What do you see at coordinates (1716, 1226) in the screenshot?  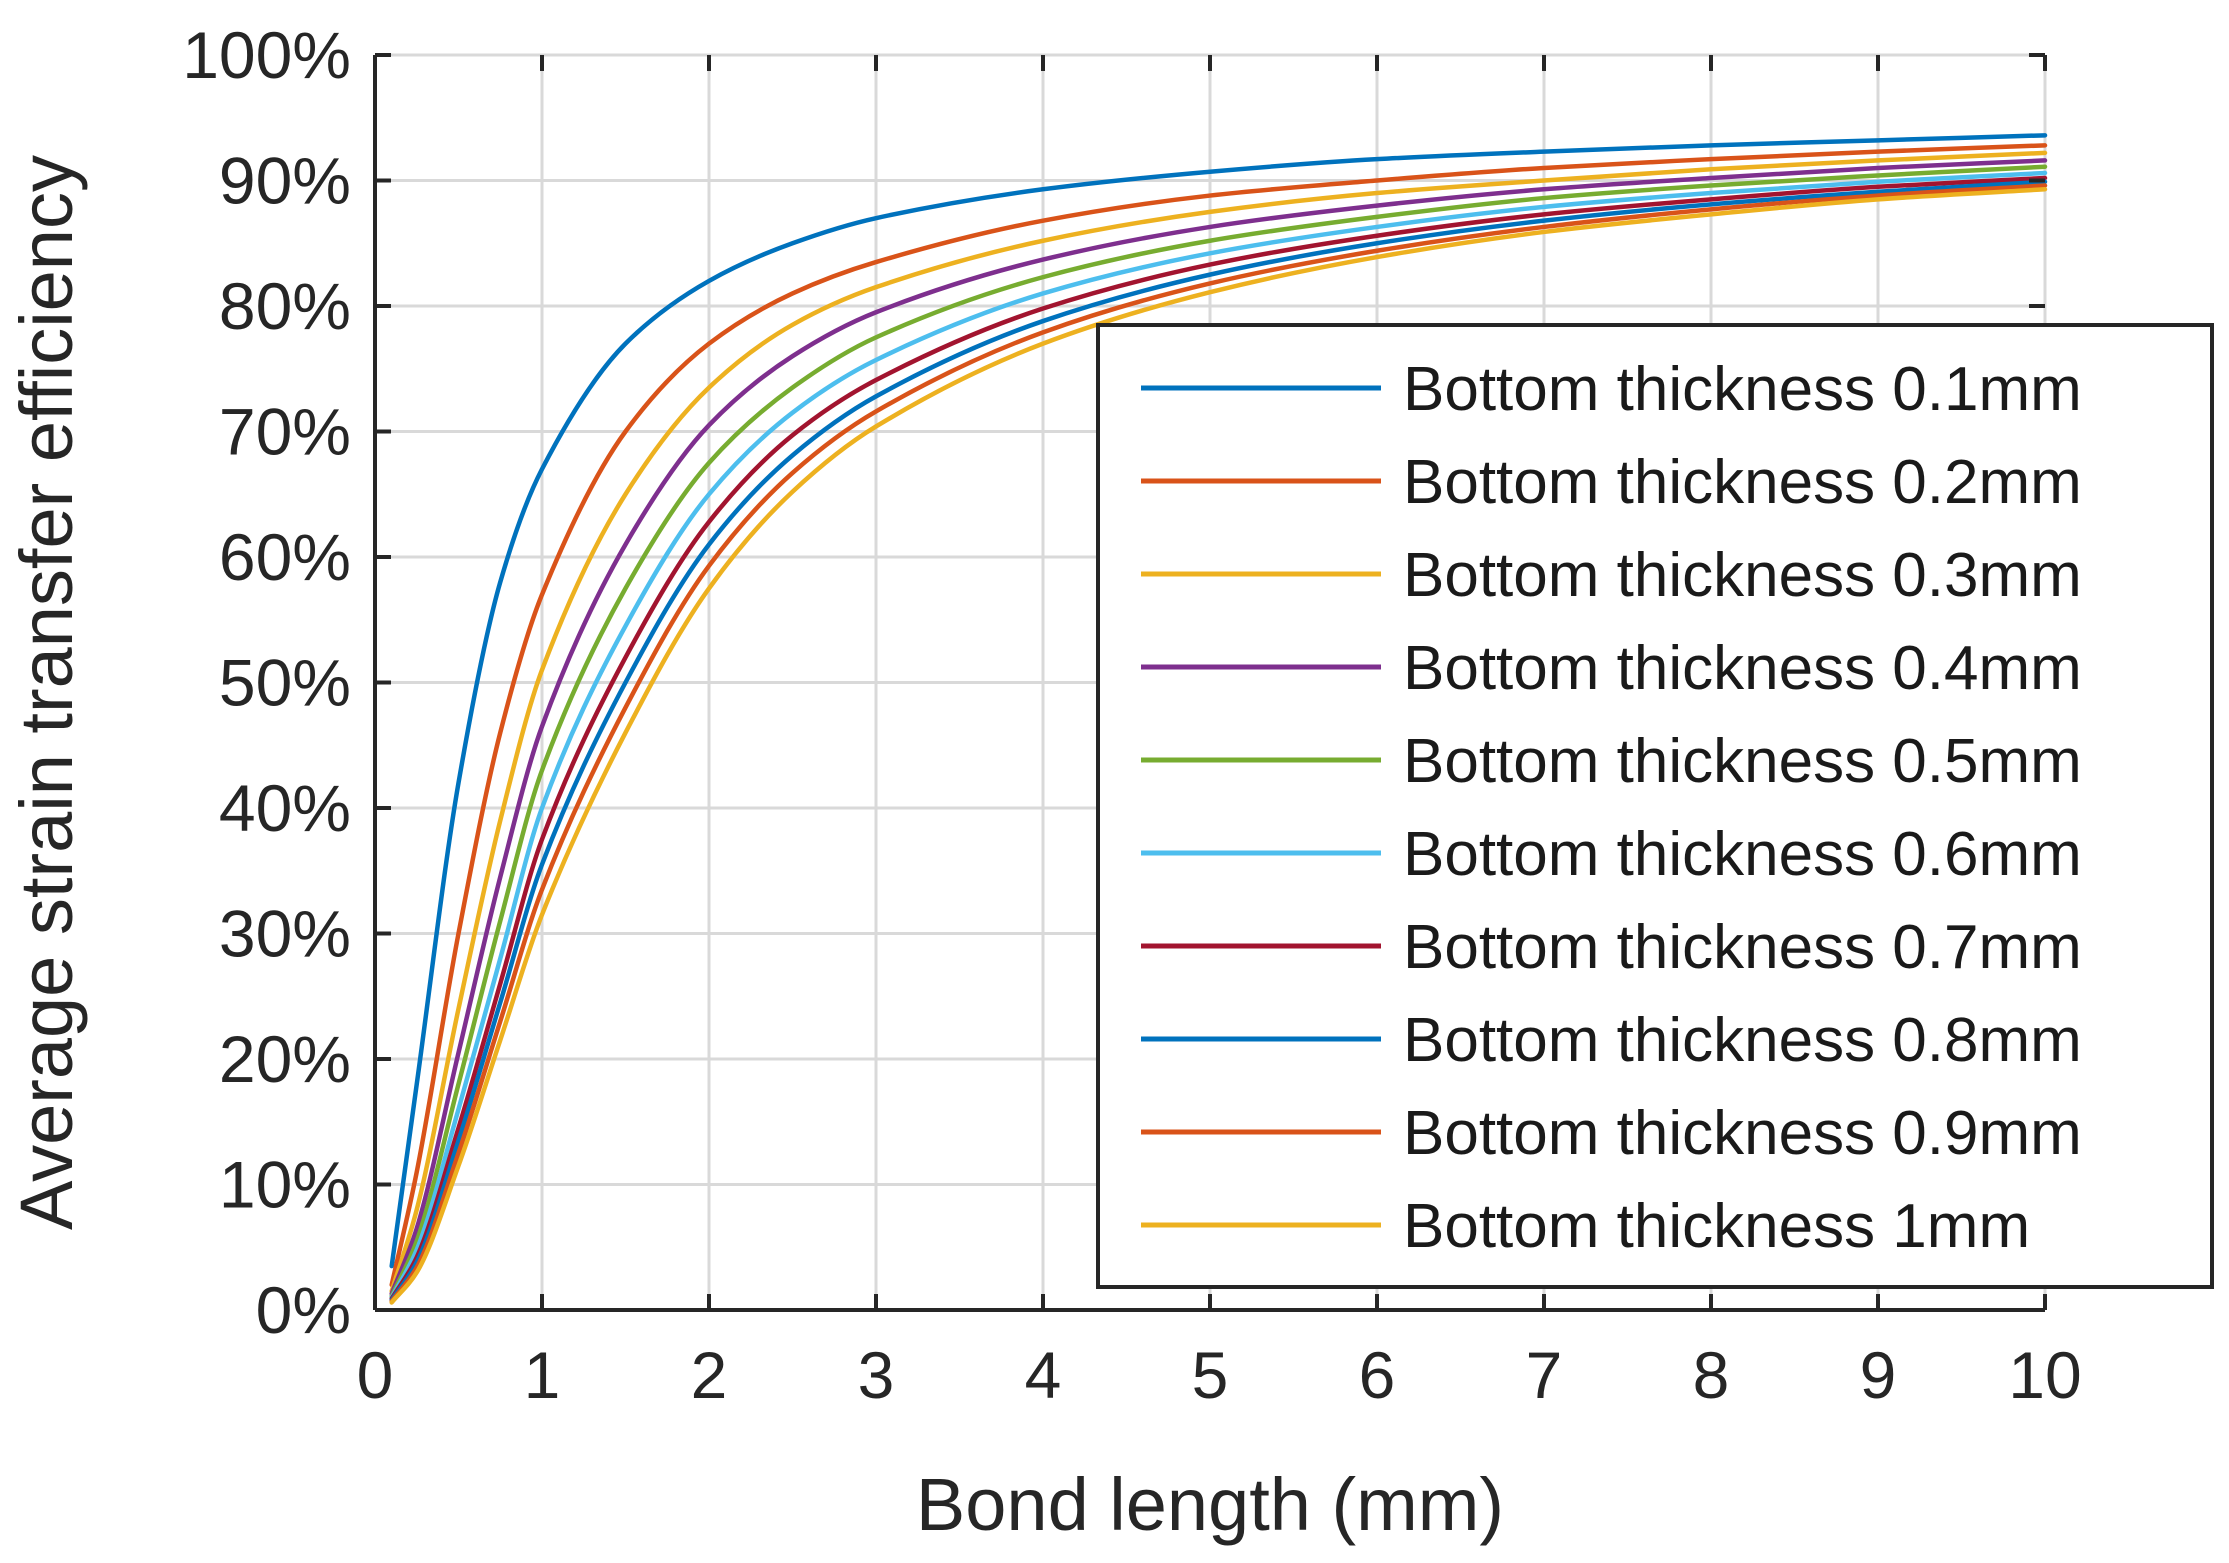 I see `legend-label-10: Bottom thickness 1mm` at bounding box center [1716, 1226].